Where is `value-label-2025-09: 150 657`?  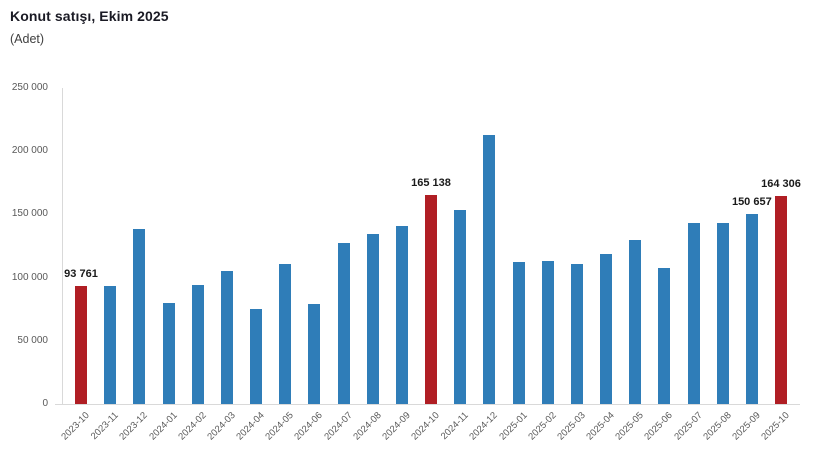 value-label-2025-09: 150 657 is located at coordinates (751, 201).